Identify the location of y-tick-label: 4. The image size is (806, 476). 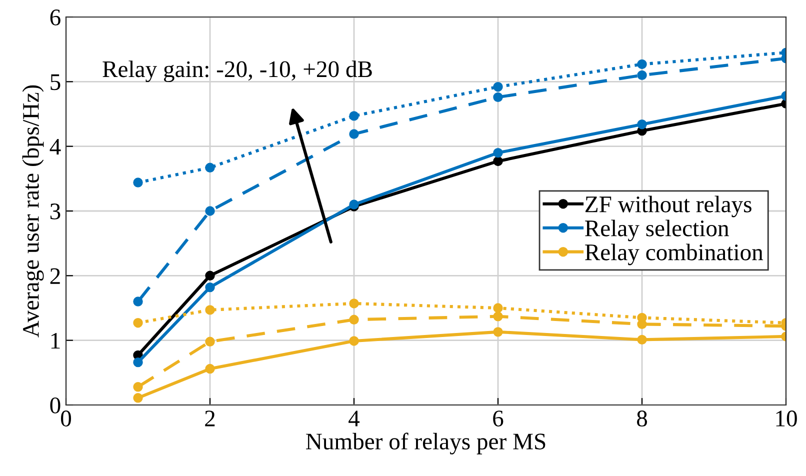
(55, 146).